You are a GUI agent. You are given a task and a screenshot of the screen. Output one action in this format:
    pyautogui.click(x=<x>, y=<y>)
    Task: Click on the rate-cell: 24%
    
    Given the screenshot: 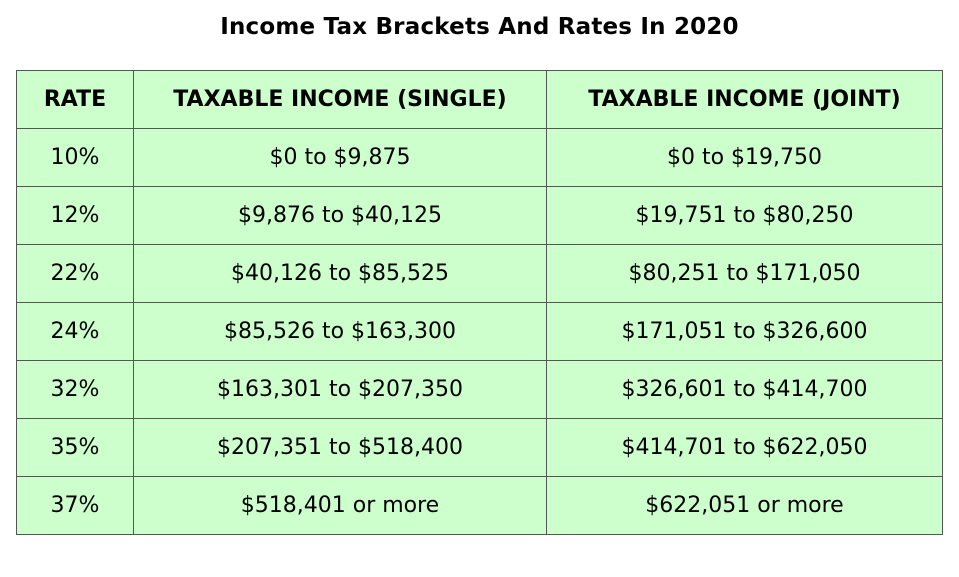 What is the action you would take?
    pyautogui.click(x=75, y=331)
    